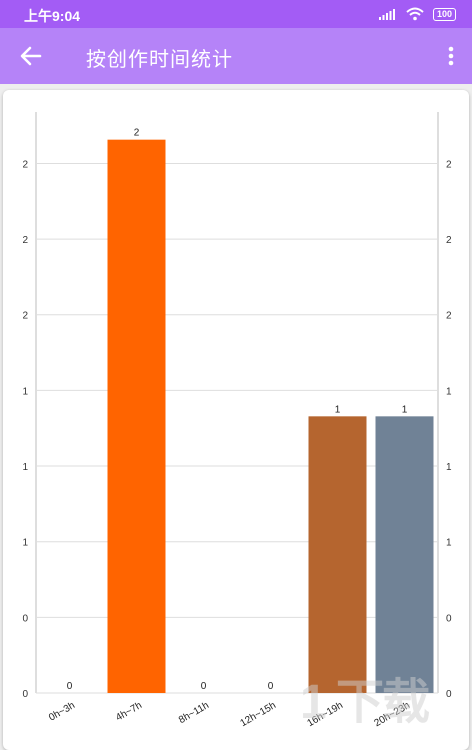  Describe the element at coordinates (194, 713) in the screenshot. I see `x-tick-label: 8h~11h` at that location.